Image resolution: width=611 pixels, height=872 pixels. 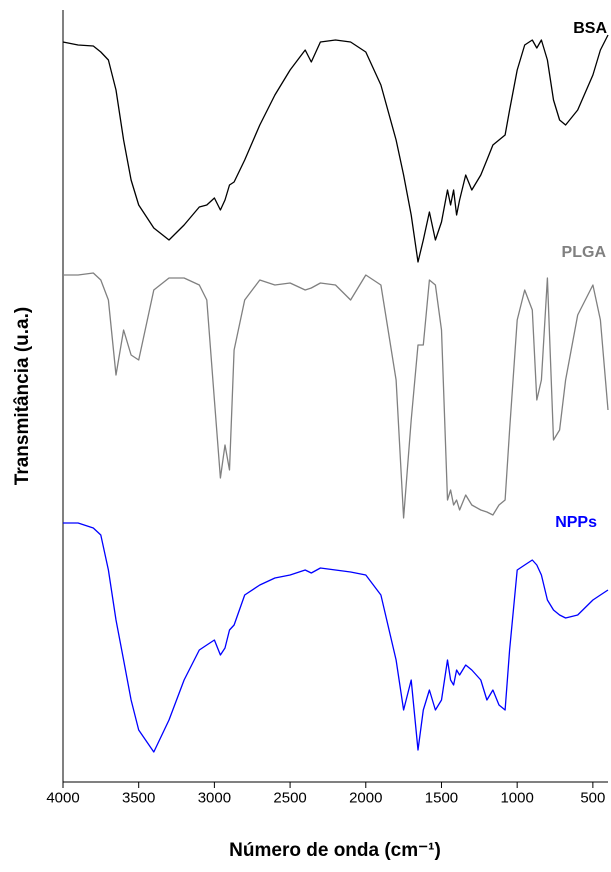 I want to click on x-tick-label: 3500, so click(x=138, y=797).